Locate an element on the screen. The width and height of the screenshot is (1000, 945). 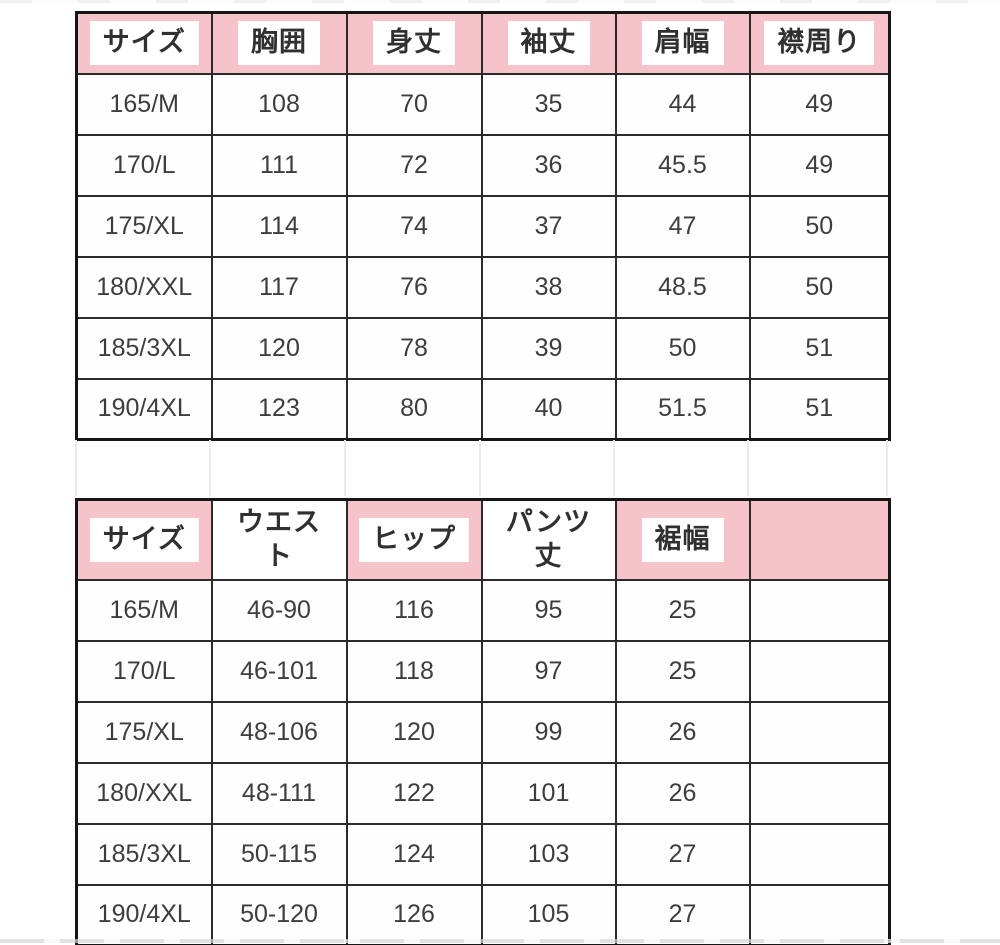
table-cell: 49 is located at coordinates (819, 104).